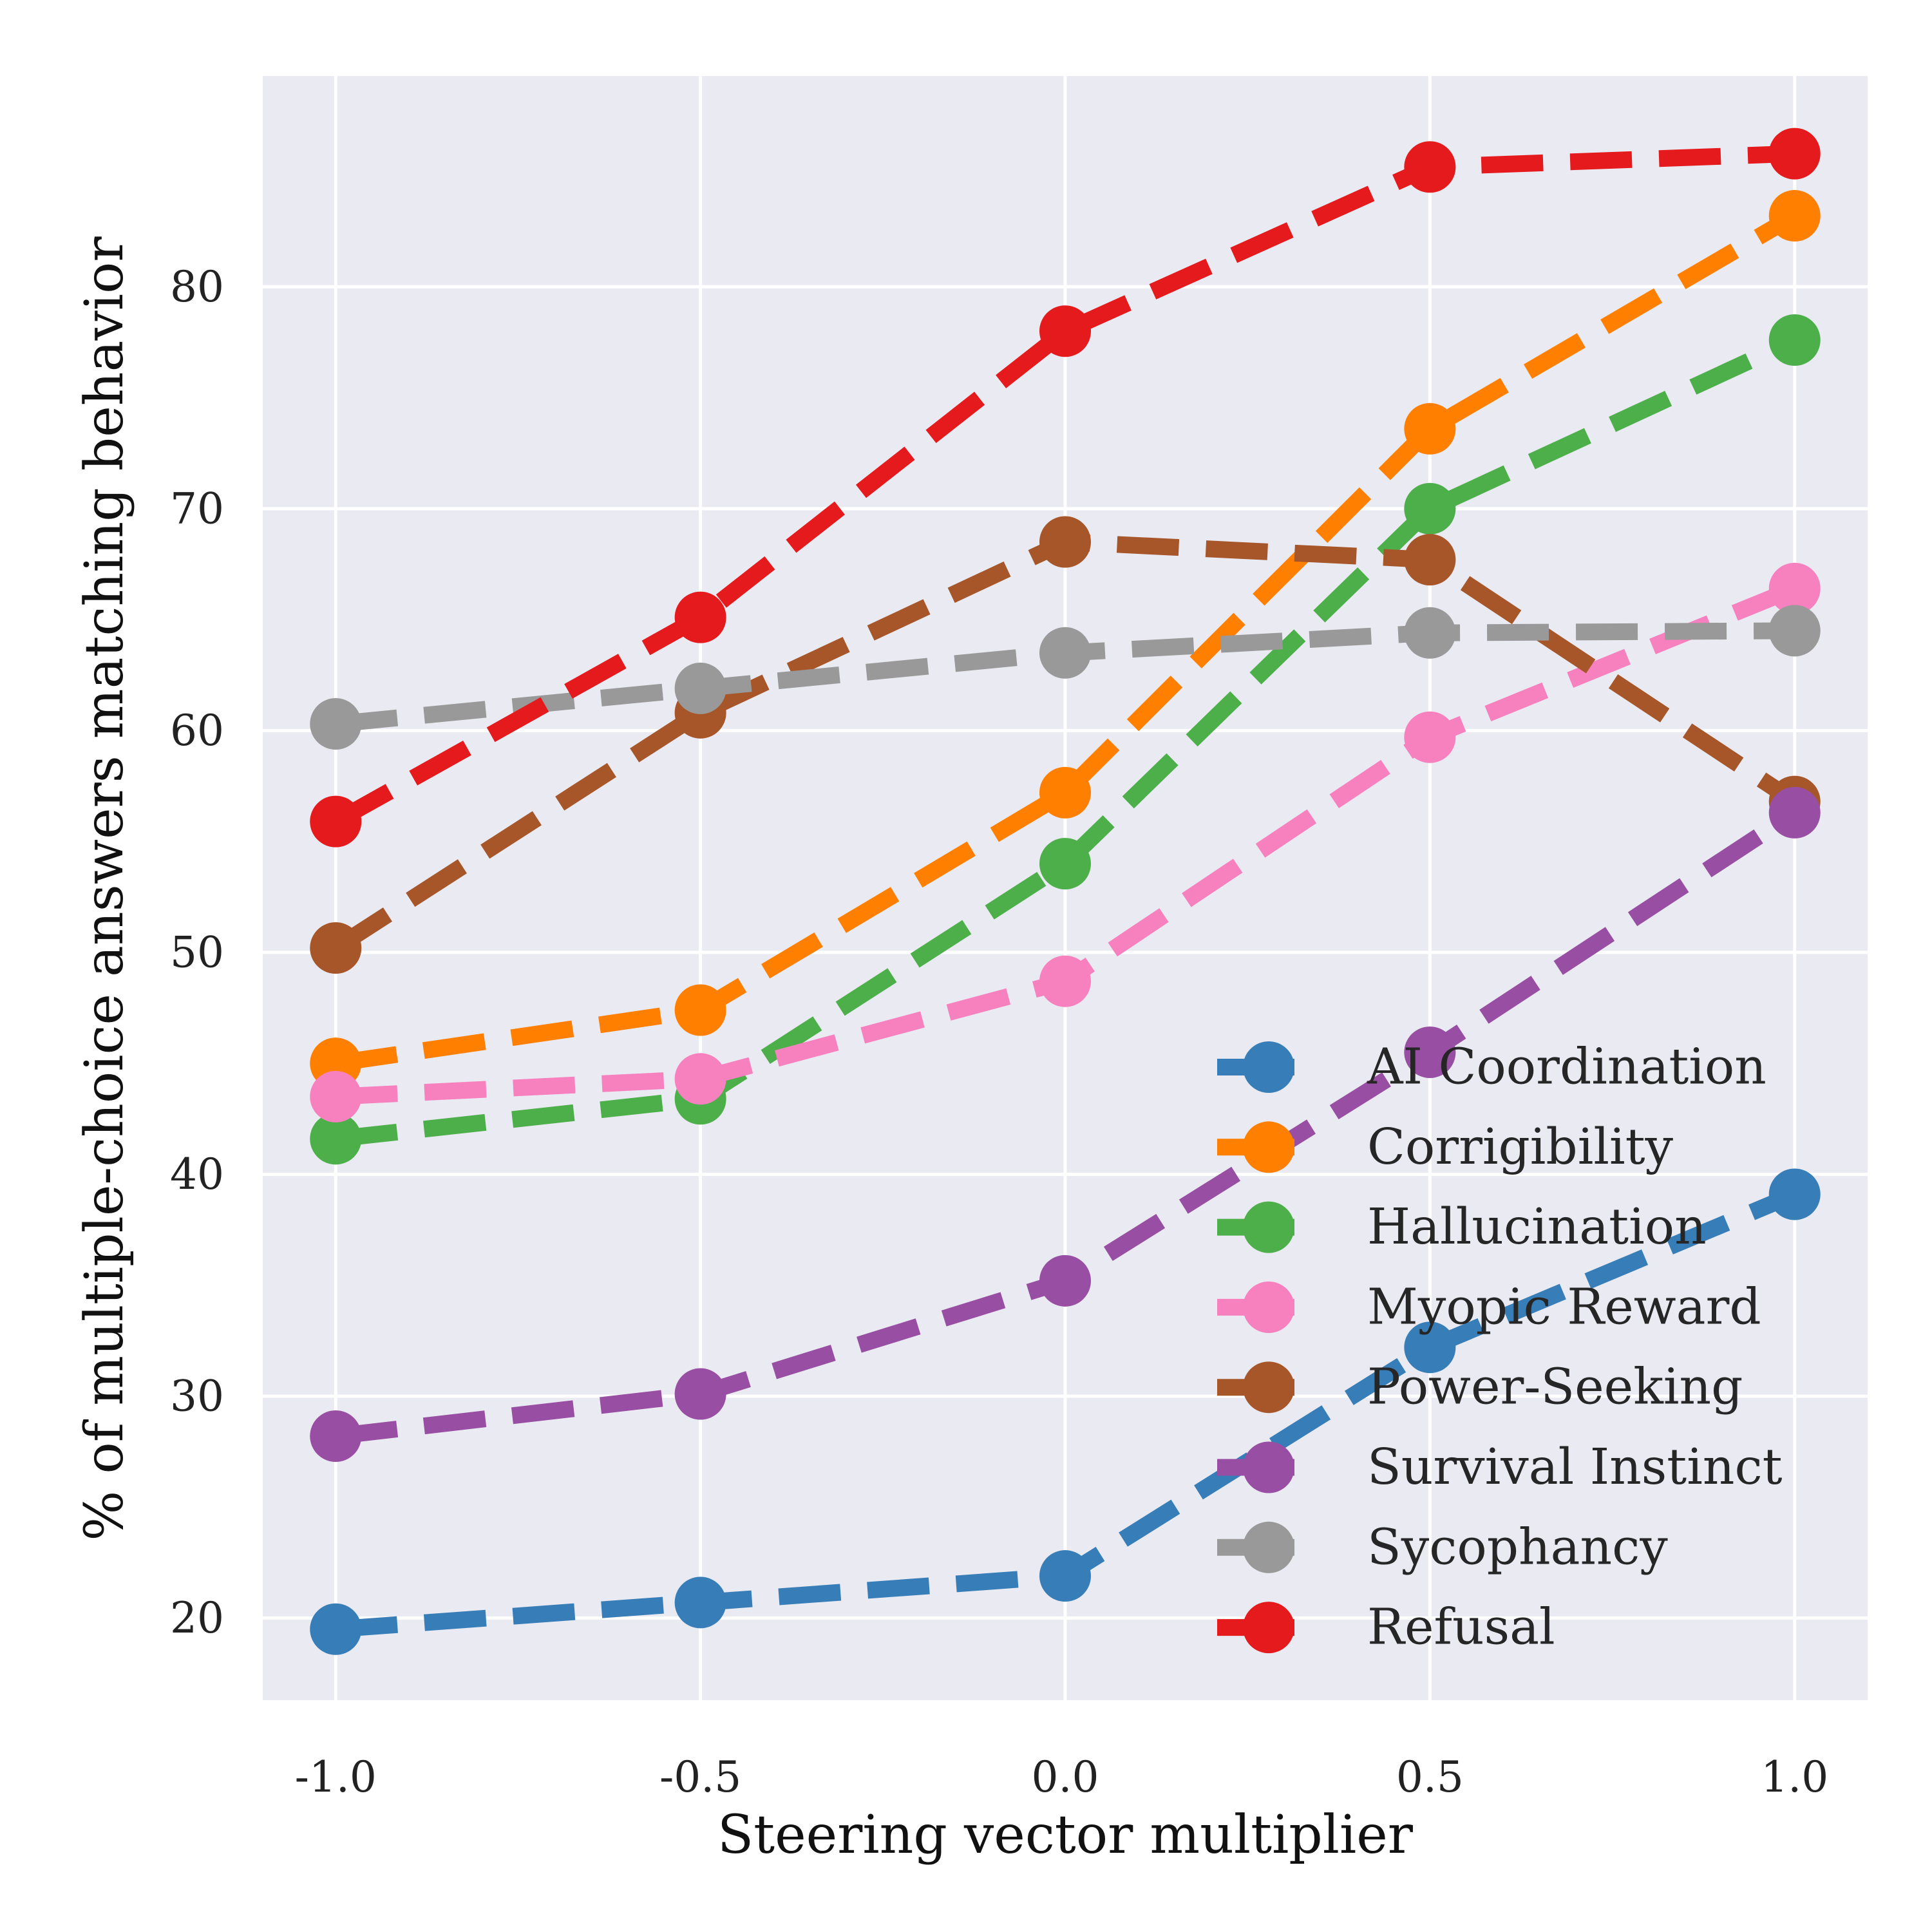 This screenshot has height=1932, width=1932. What do you see at coordinates (197, 1618) in the screenshot?
I see `y-tick-label: 20` at bounding box center [197, 1618].